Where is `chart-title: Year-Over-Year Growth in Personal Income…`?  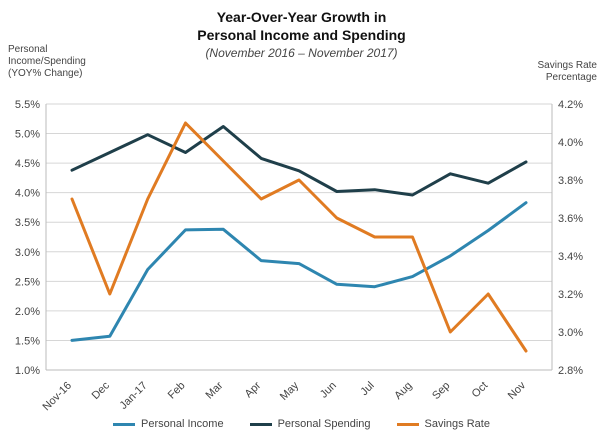 chart-title: Year-Over-Year Growth in Personal Income… is located at coordinates (301, 26).